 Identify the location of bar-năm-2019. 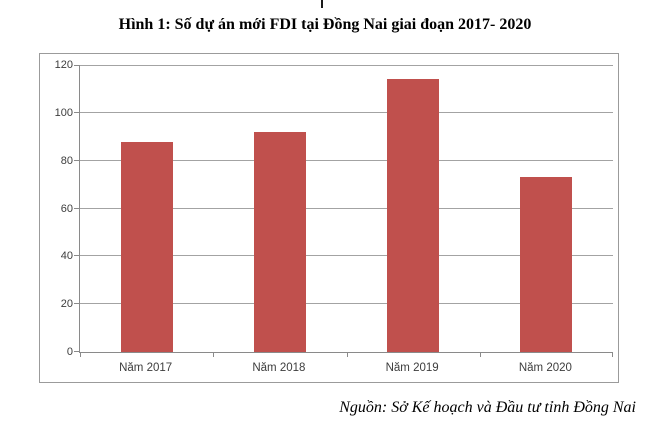
(413, 215).